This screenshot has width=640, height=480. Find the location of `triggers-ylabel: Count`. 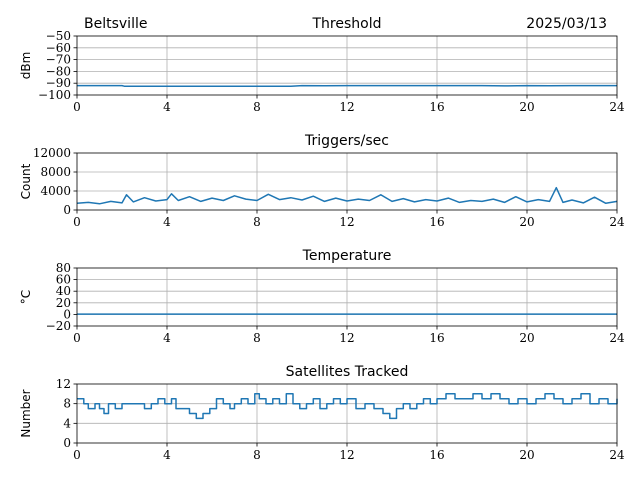

triggers-ylabel: Count is located at coordinates (26, 181).